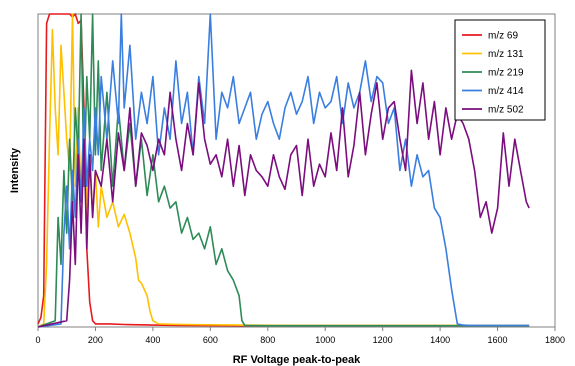  I want to click on x-tick-label: 800, so click(267, 340).